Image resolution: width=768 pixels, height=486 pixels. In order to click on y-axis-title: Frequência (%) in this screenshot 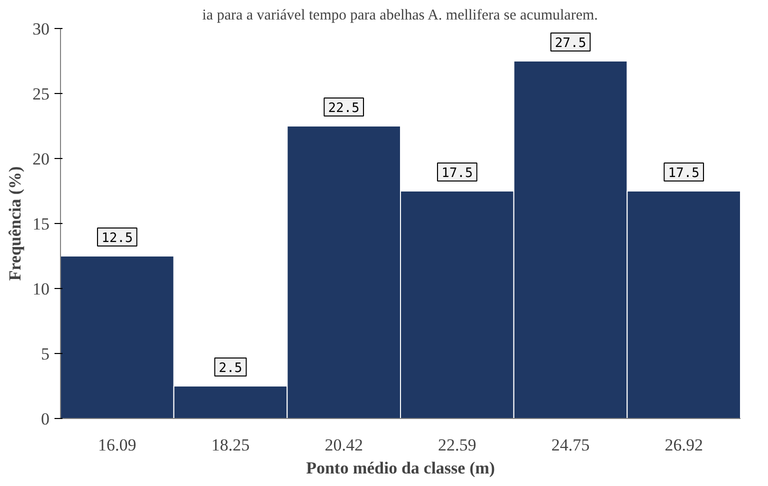, I will do `click(15, 223)`.